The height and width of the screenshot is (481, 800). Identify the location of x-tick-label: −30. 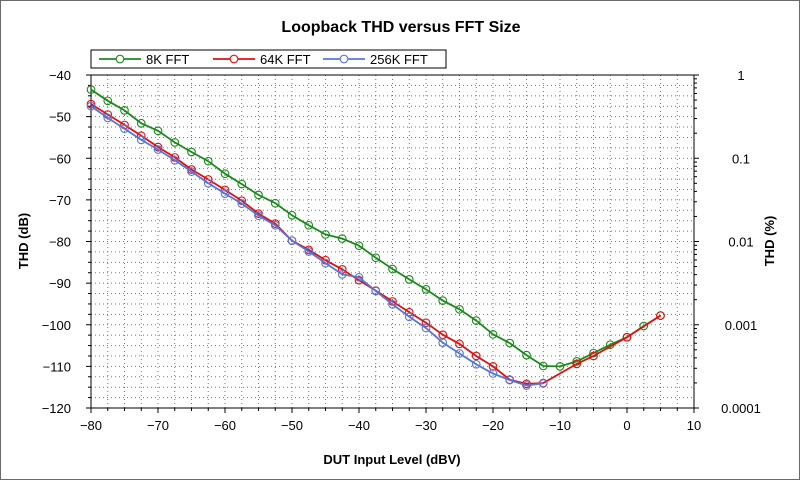
(426, 425).